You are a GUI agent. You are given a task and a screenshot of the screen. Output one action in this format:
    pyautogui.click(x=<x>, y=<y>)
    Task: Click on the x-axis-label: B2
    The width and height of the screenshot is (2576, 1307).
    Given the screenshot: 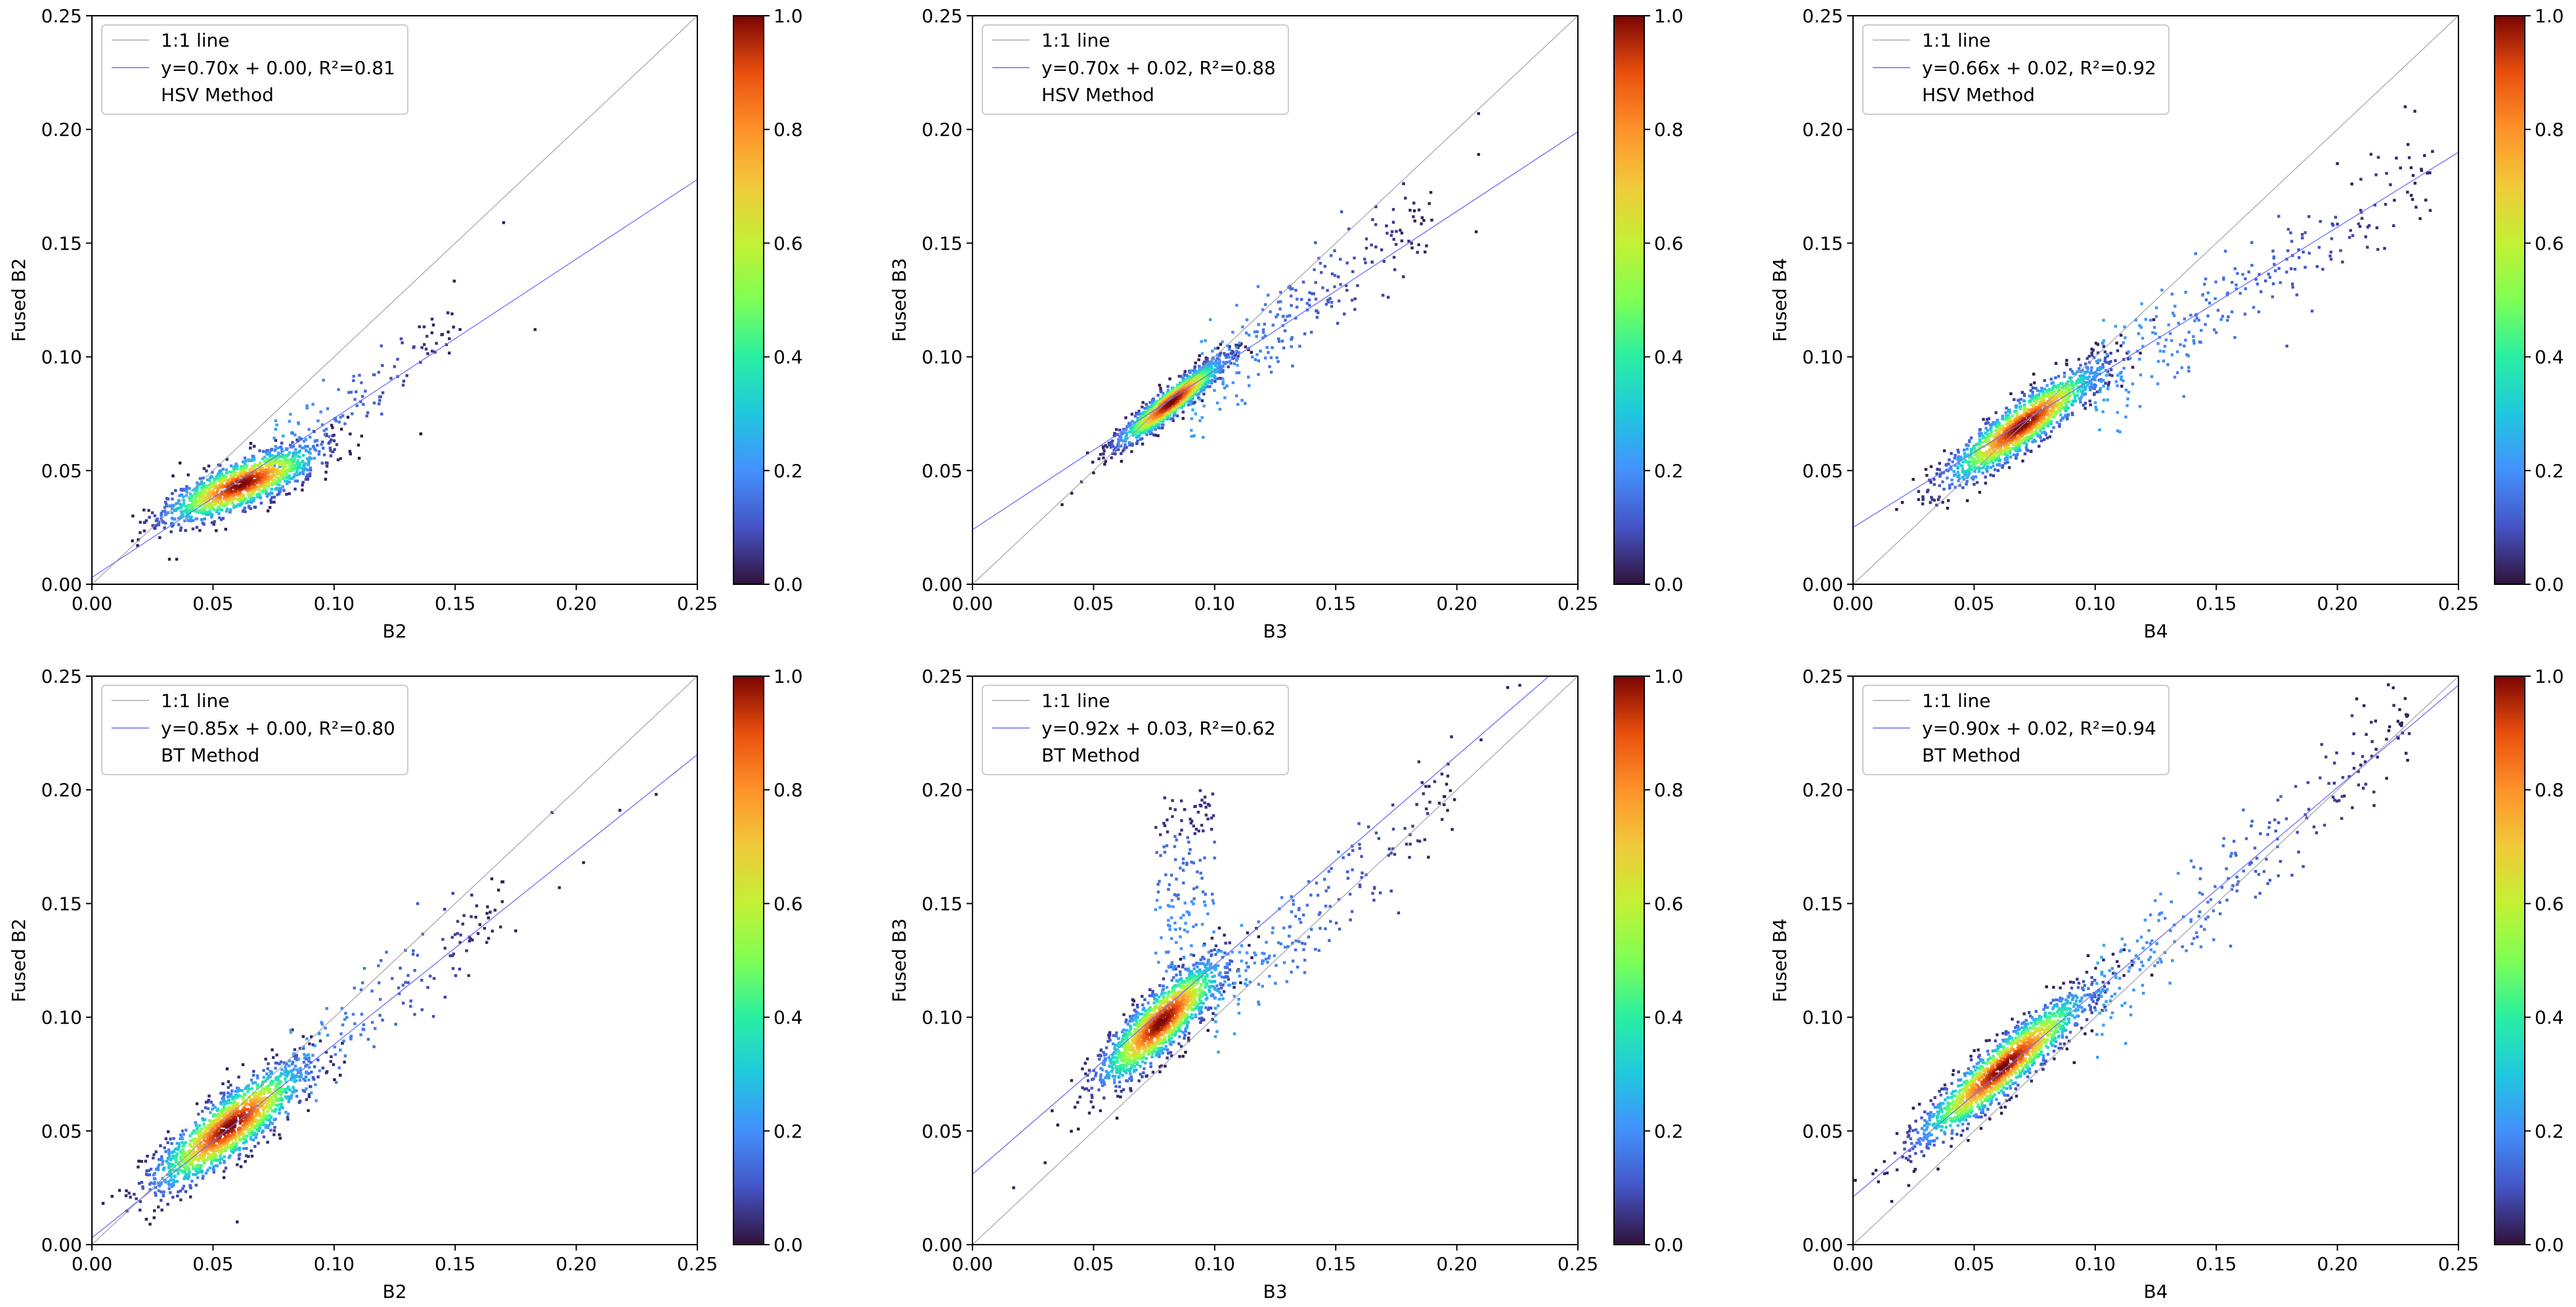 What is the action you would take?
    pyautogui.click(x=394, y=631)
    